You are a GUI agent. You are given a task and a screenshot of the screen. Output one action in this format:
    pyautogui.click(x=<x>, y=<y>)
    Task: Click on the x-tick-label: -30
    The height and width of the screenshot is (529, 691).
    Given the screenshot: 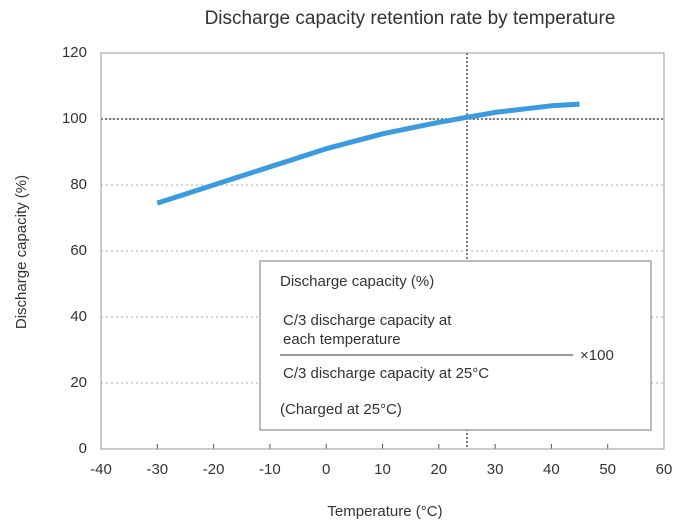 What is the action you would take?
    pyautogui.click(x=157, y=469)
    